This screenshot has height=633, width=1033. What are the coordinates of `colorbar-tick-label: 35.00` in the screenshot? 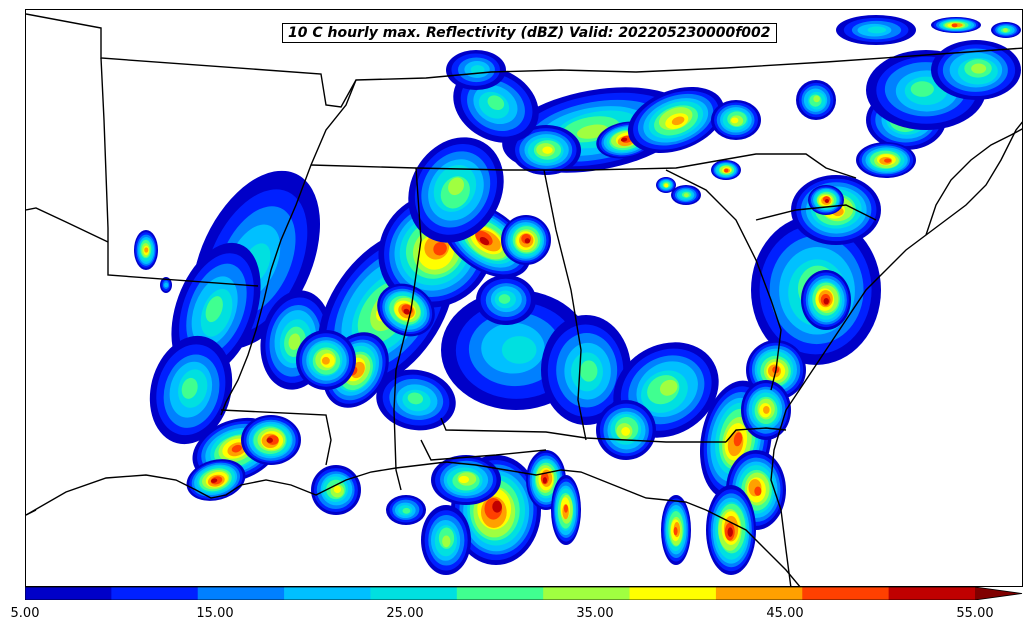 It's located at (595, 613).